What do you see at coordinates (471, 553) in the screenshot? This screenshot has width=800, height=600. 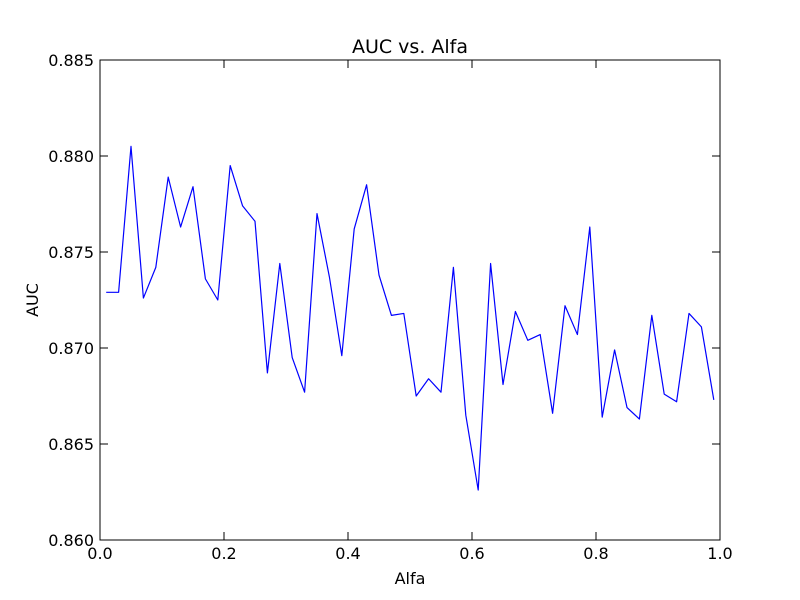 I see `x-tick-label: 0.6` at bounding box center [471, 553].